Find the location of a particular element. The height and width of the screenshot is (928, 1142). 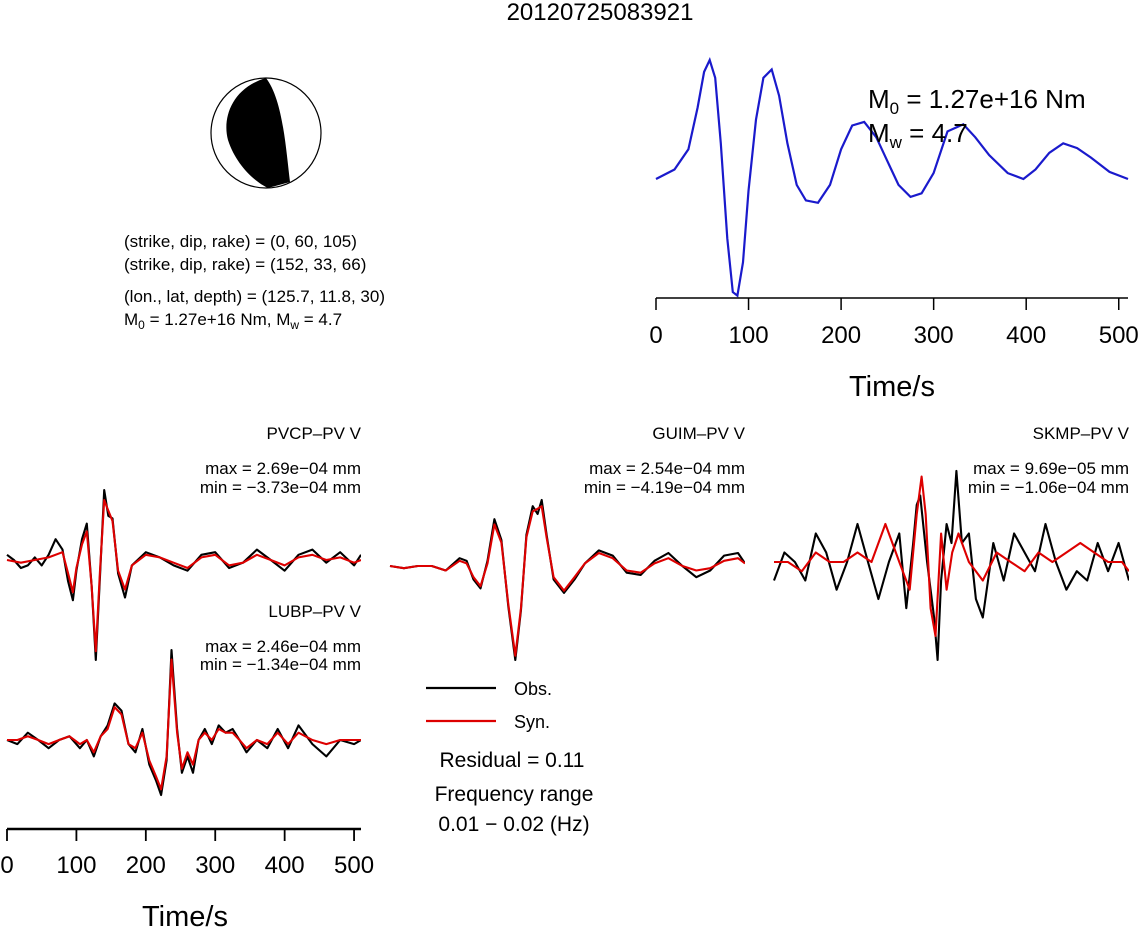

beachball-diagram is located at coordinates (266, 133).